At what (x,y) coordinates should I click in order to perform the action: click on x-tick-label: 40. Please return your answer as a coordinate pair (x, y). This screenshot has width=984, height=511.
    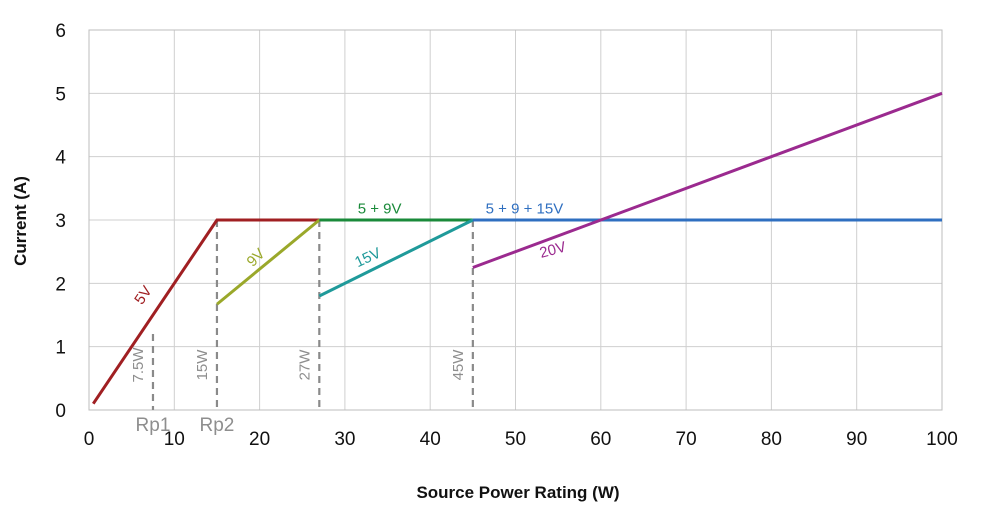
    Looking at the image, I should click on (430, 439).